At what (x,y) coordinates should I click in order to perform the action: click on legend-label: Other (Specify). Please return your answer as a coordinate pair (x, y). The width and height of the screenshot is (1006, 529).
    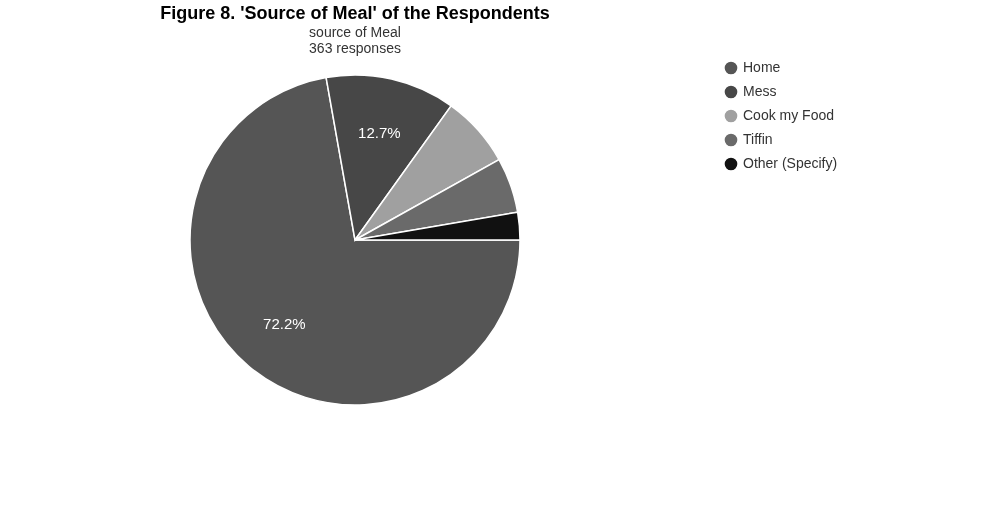
    Looking at the image, I should click on (790, 163).